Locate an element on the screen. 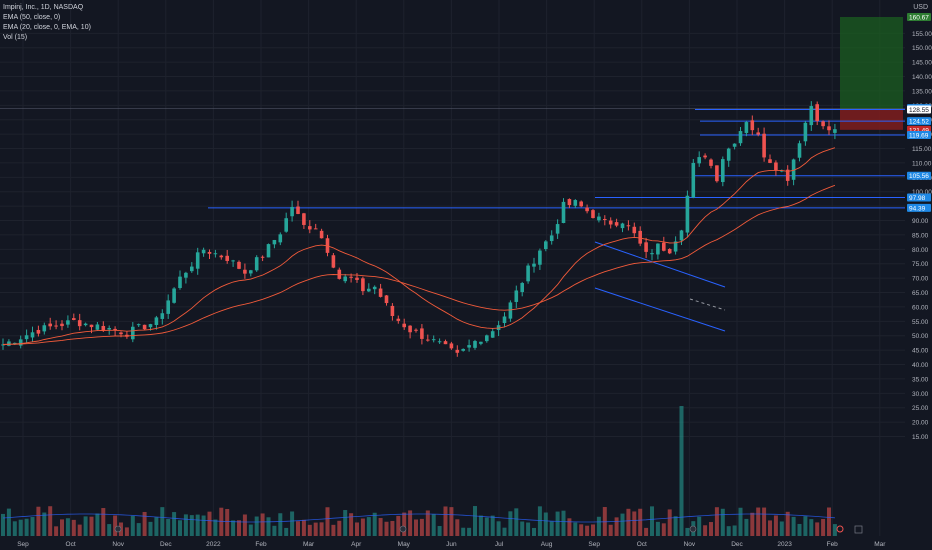 The image size is (932, 550). time-tick-label: Mar is located at coordinates (309, 544).